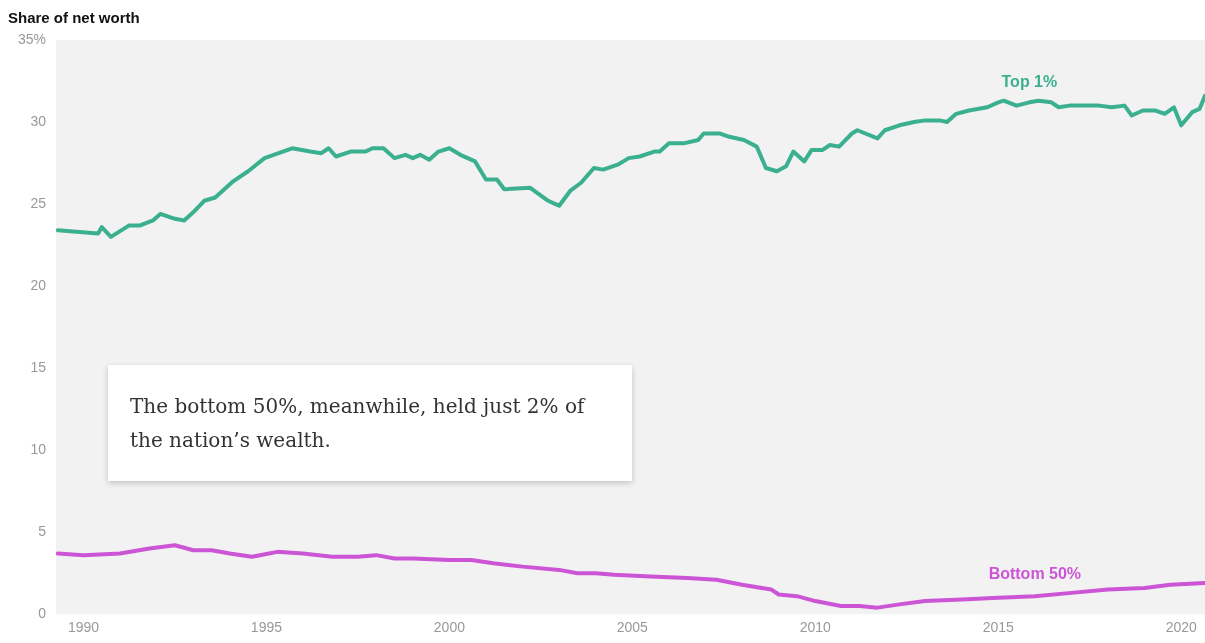 The height and width of the screenshot is (643, 1205). I want to click on series-label: Bottom 50%, so click(1035, 574).